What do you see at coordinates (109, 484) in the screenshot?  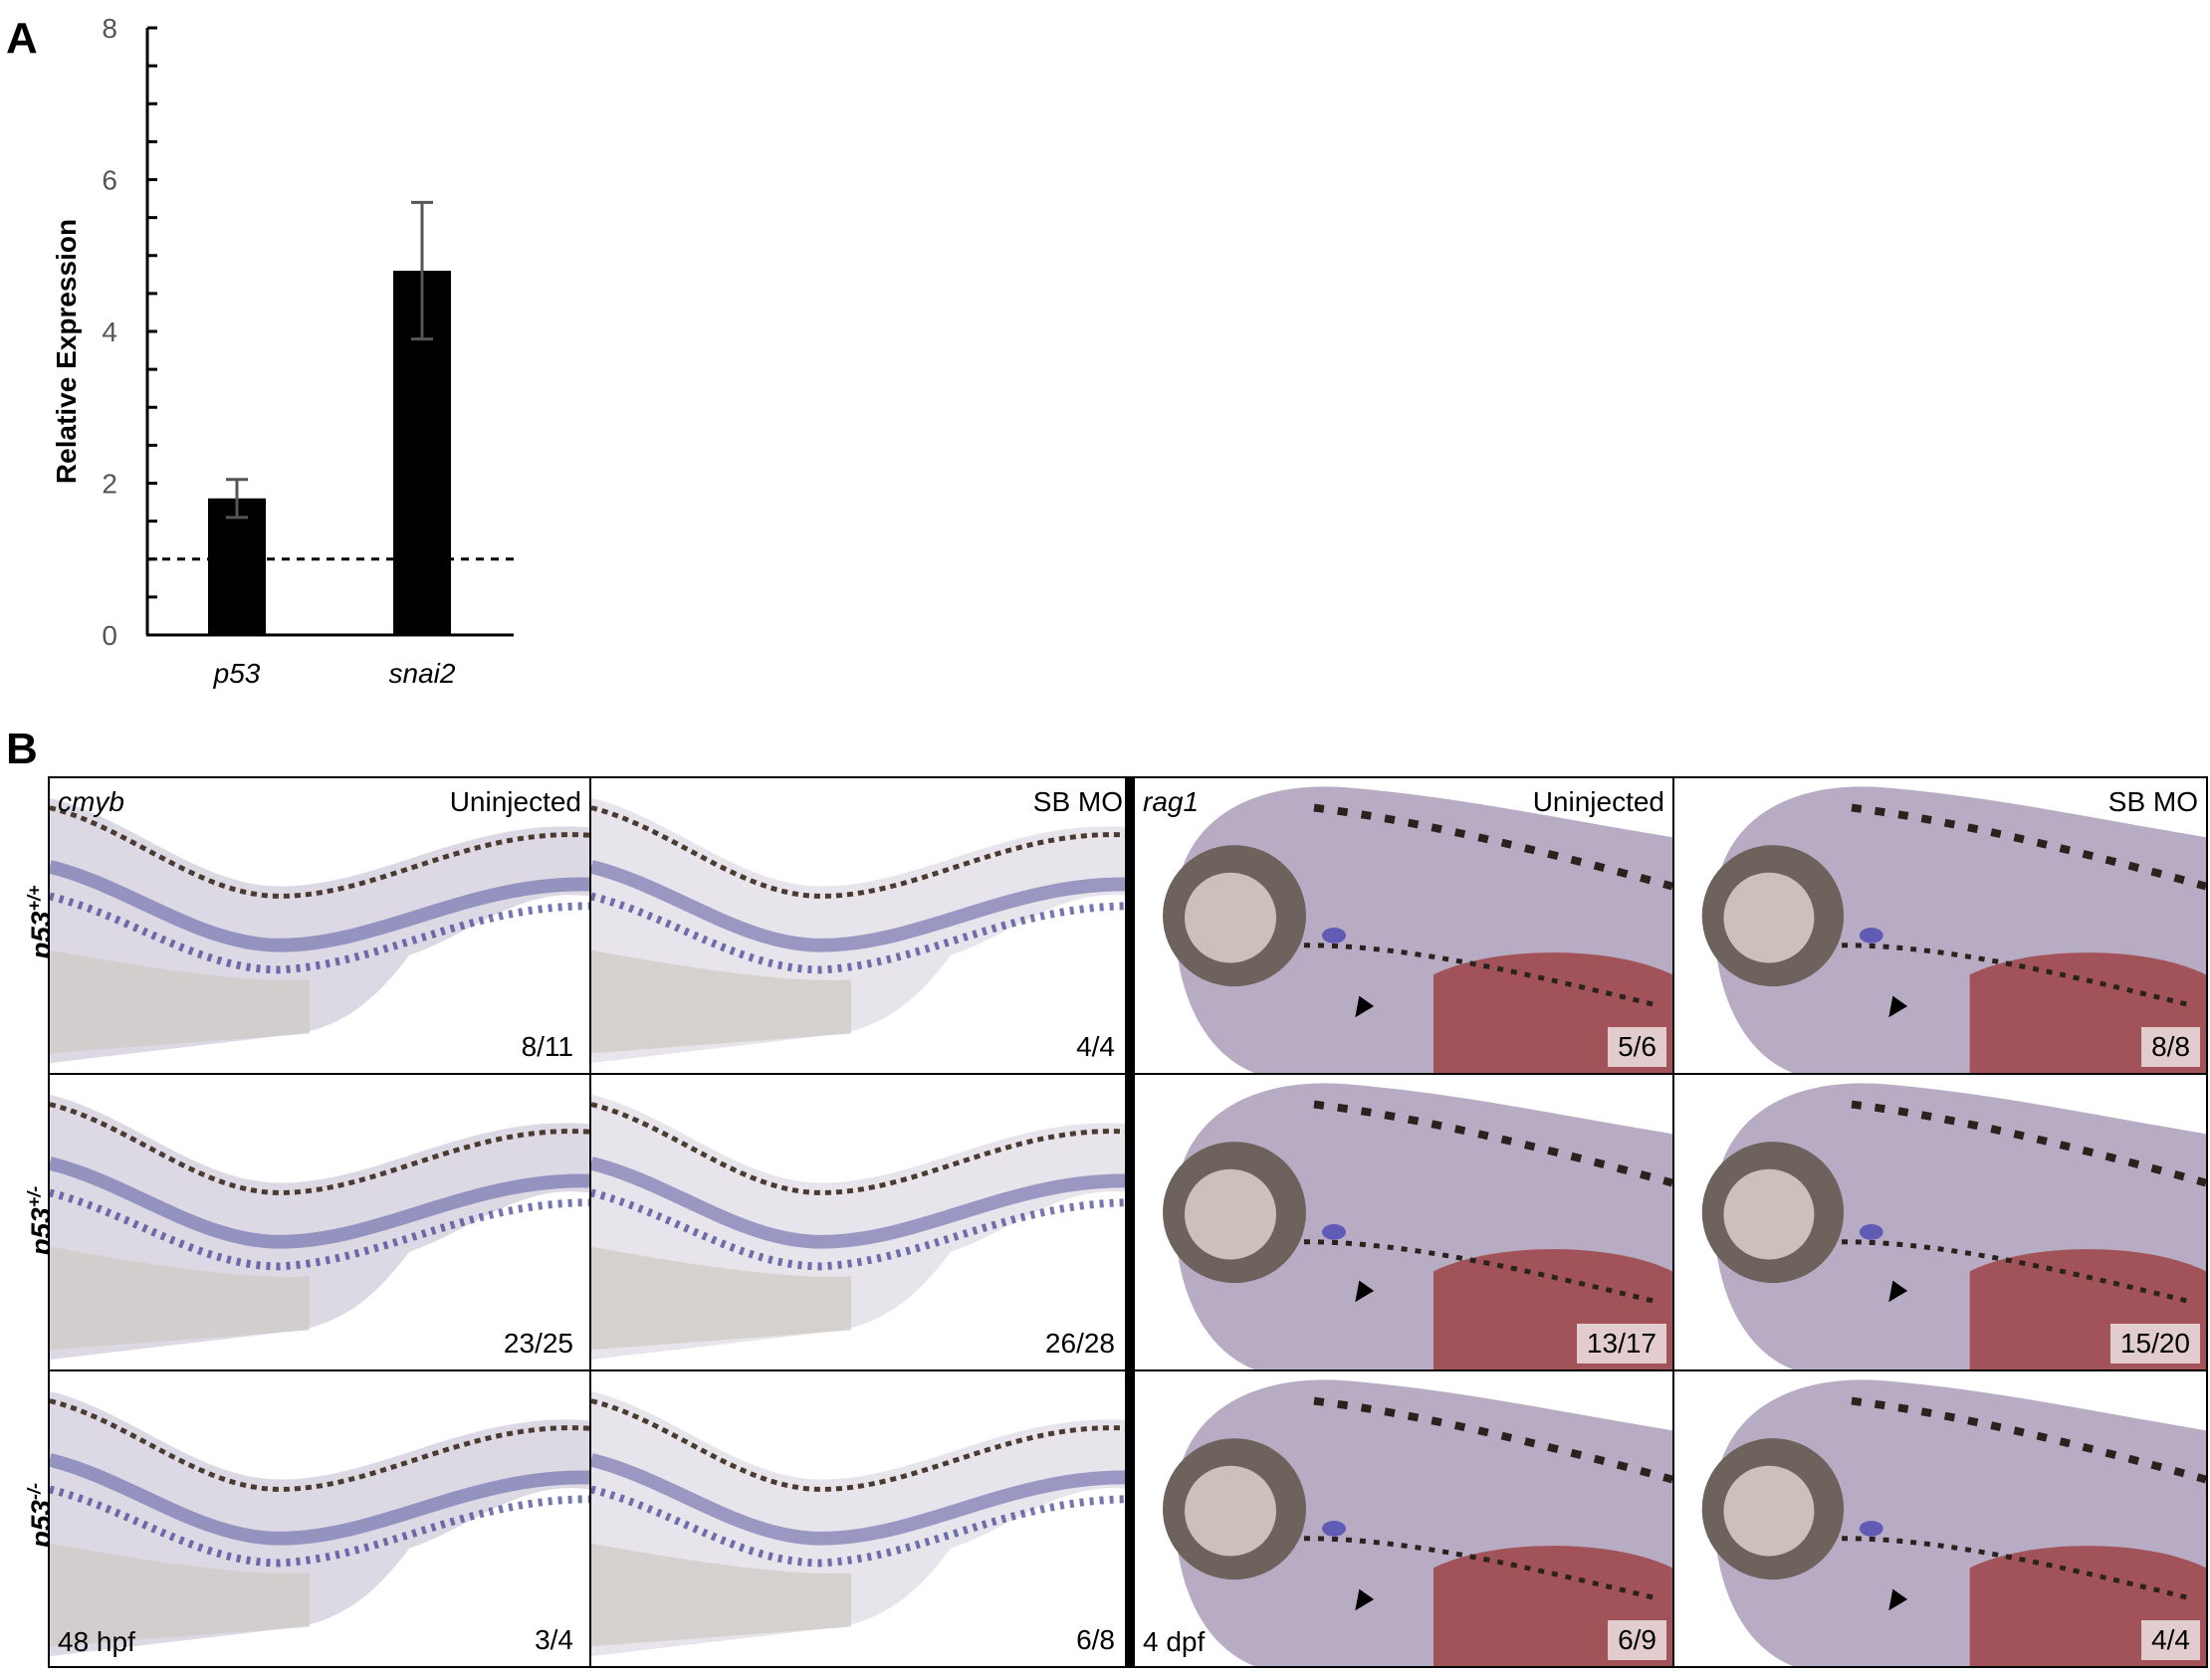 I see `y-tick-label: 2` at bounding box center [109, 484].